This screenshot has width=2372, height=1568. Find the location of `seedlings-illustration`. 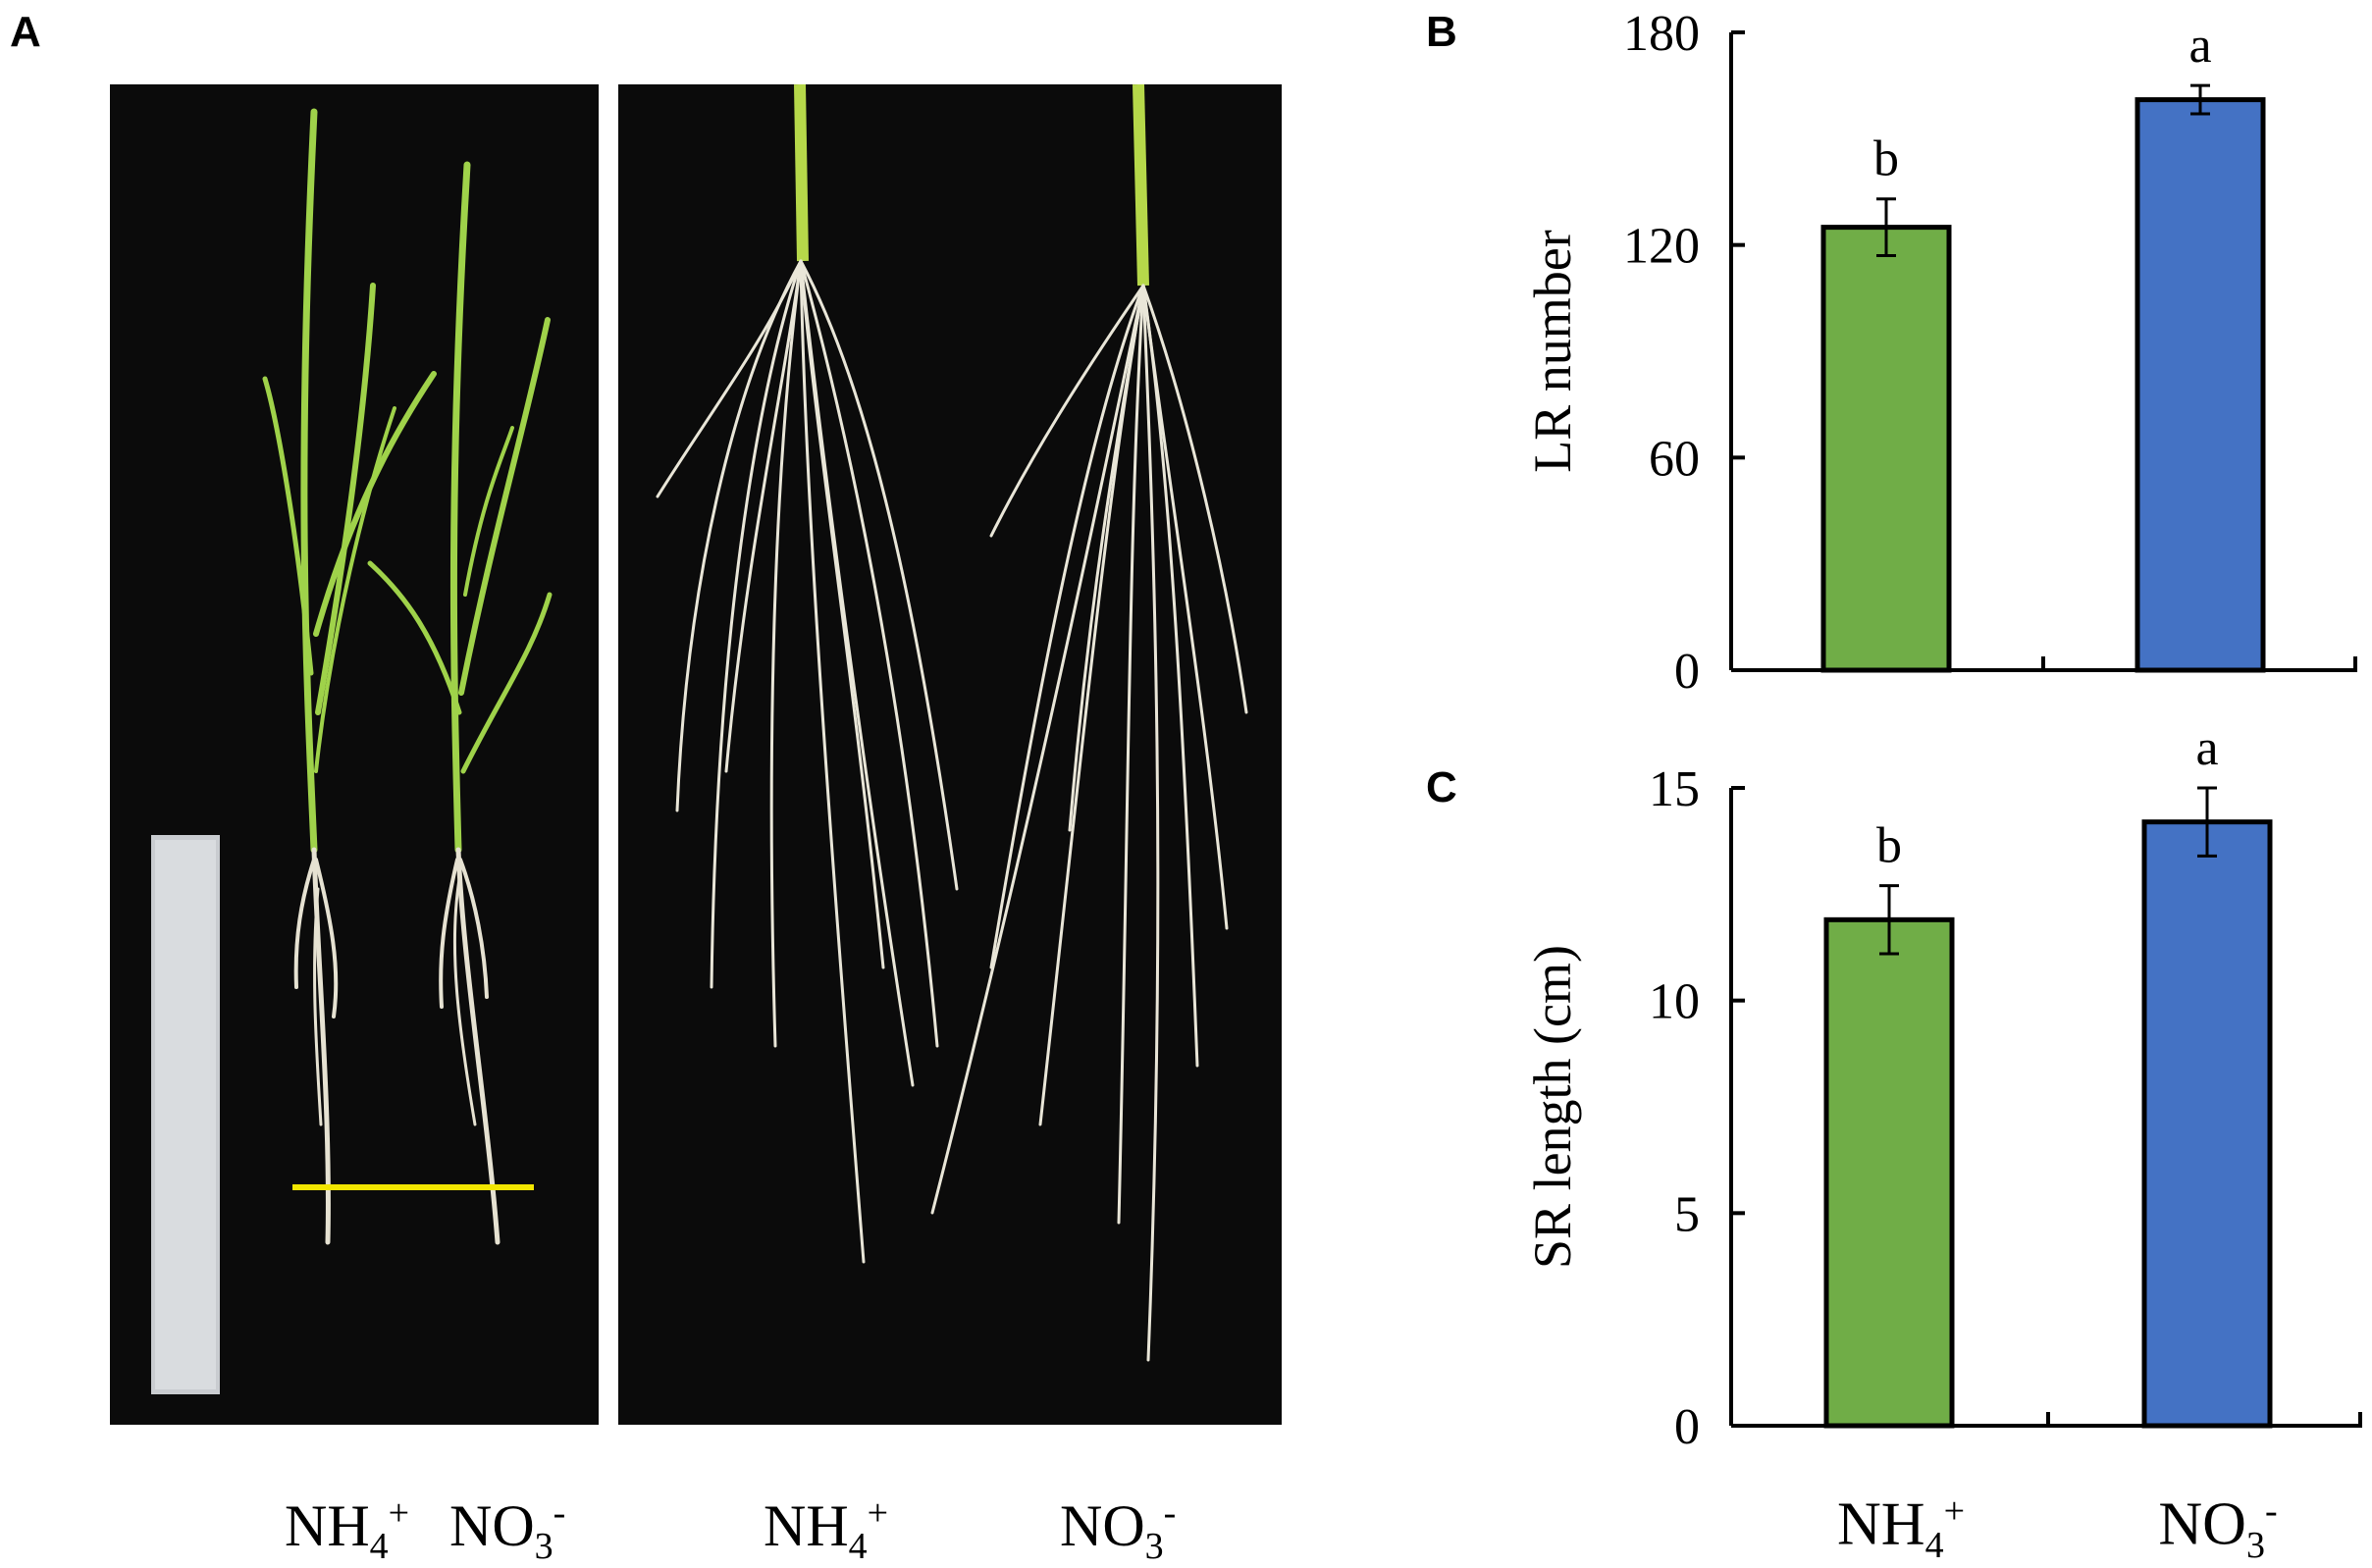

seedlings-illustration is located at coordinates (352, 751).